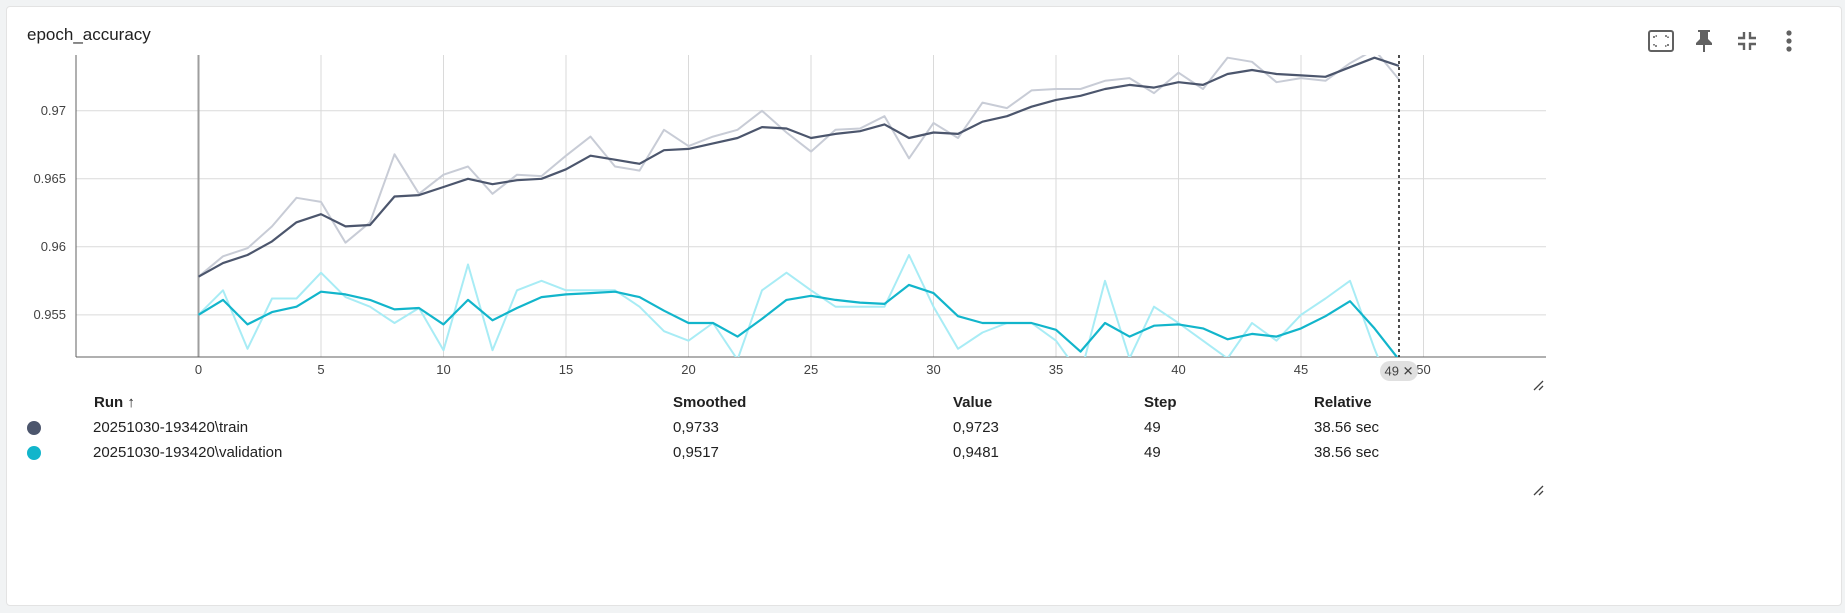 The height and width of the screenshot is (613, 1845). I want to click on x-tick-label: 45, so click(1301, 369).